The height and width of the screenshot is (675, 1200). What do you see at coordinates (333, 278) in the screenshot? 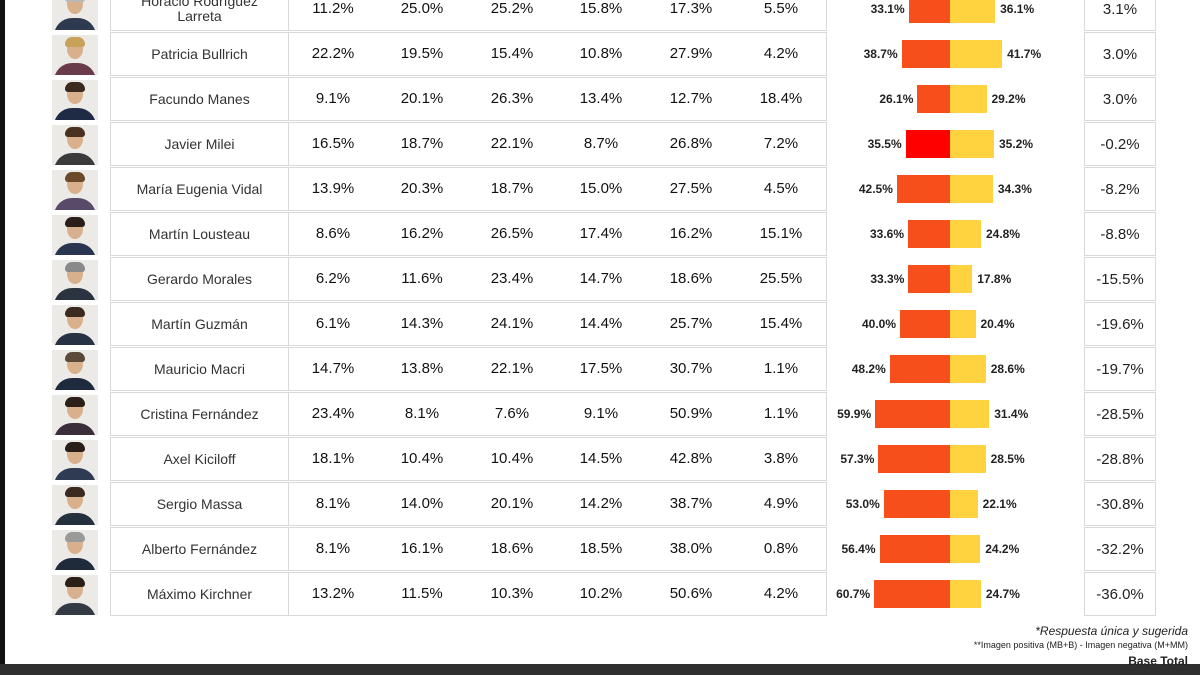
I see `value-cell: 6.2%` at bounding box center [333, 278].